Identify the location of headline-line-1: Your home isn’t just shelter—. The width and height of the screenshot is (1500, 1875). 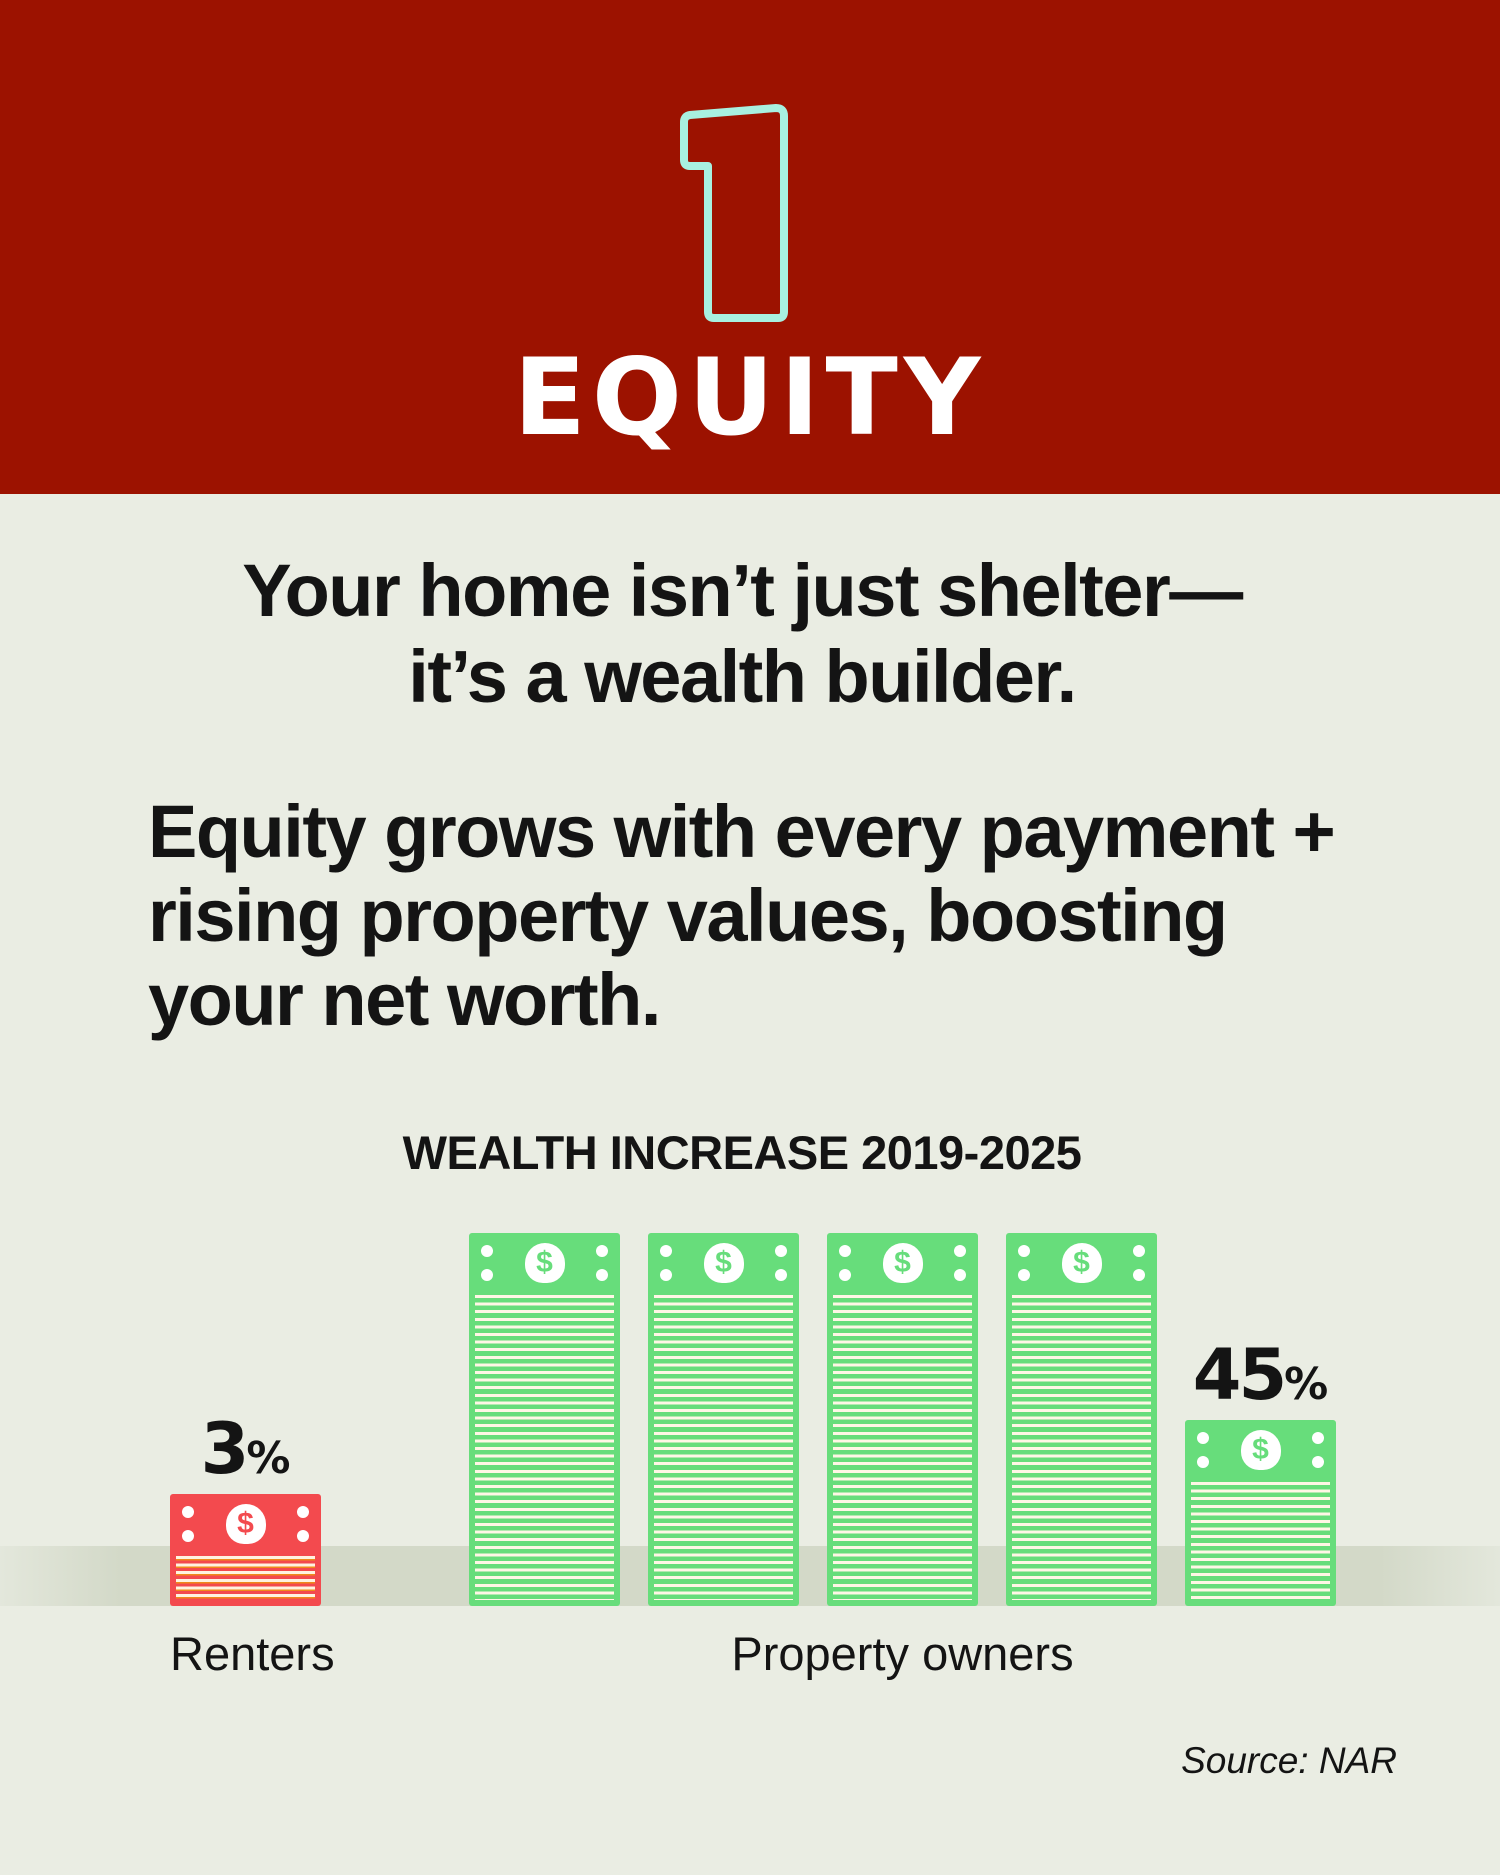
(742, 590).